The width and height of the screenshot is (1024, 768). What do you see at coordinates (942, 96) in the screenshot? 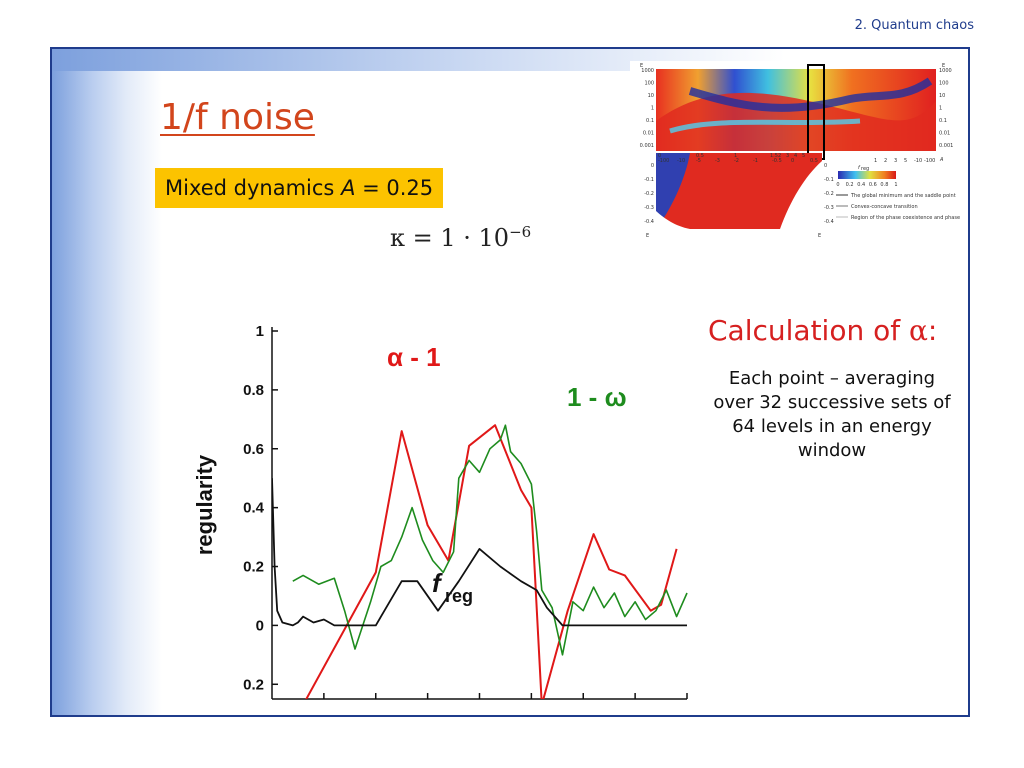
I see `phase-y-tick-right: 10` at bounding box center [942, 96].